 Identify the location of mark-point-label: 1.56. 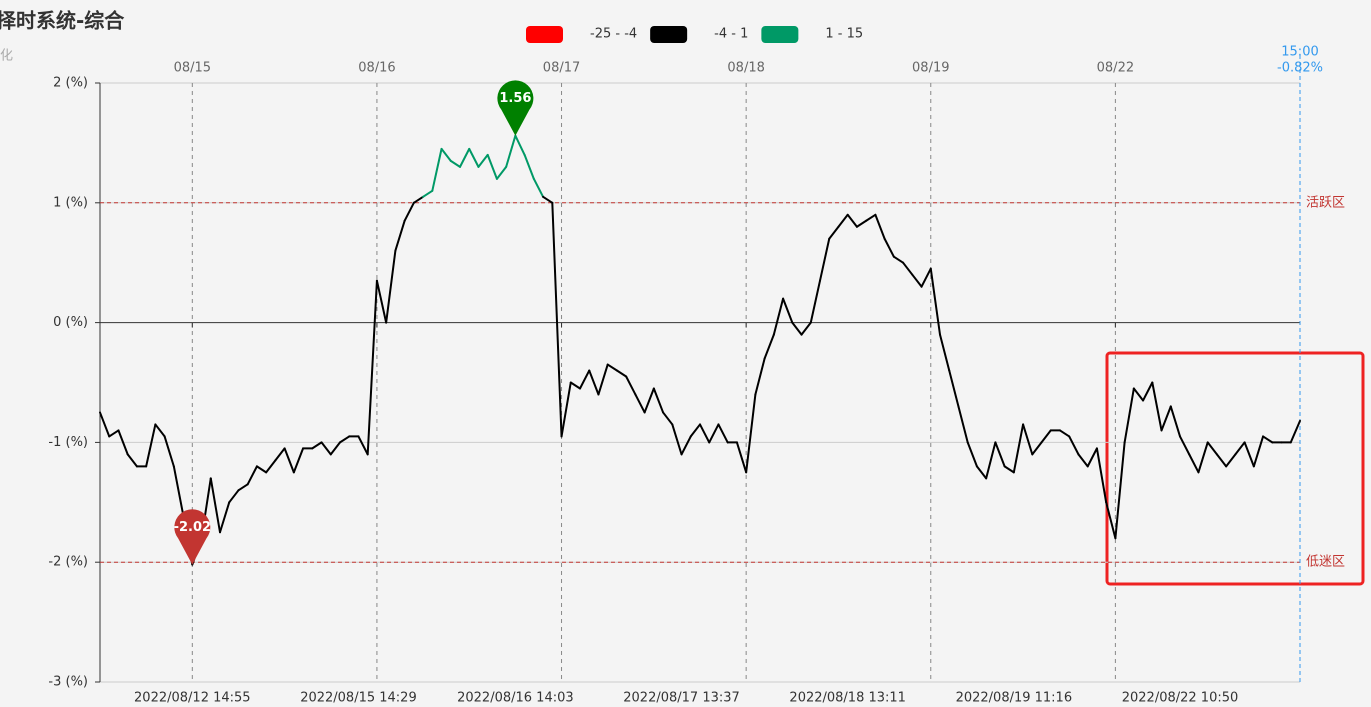
(515, 98).